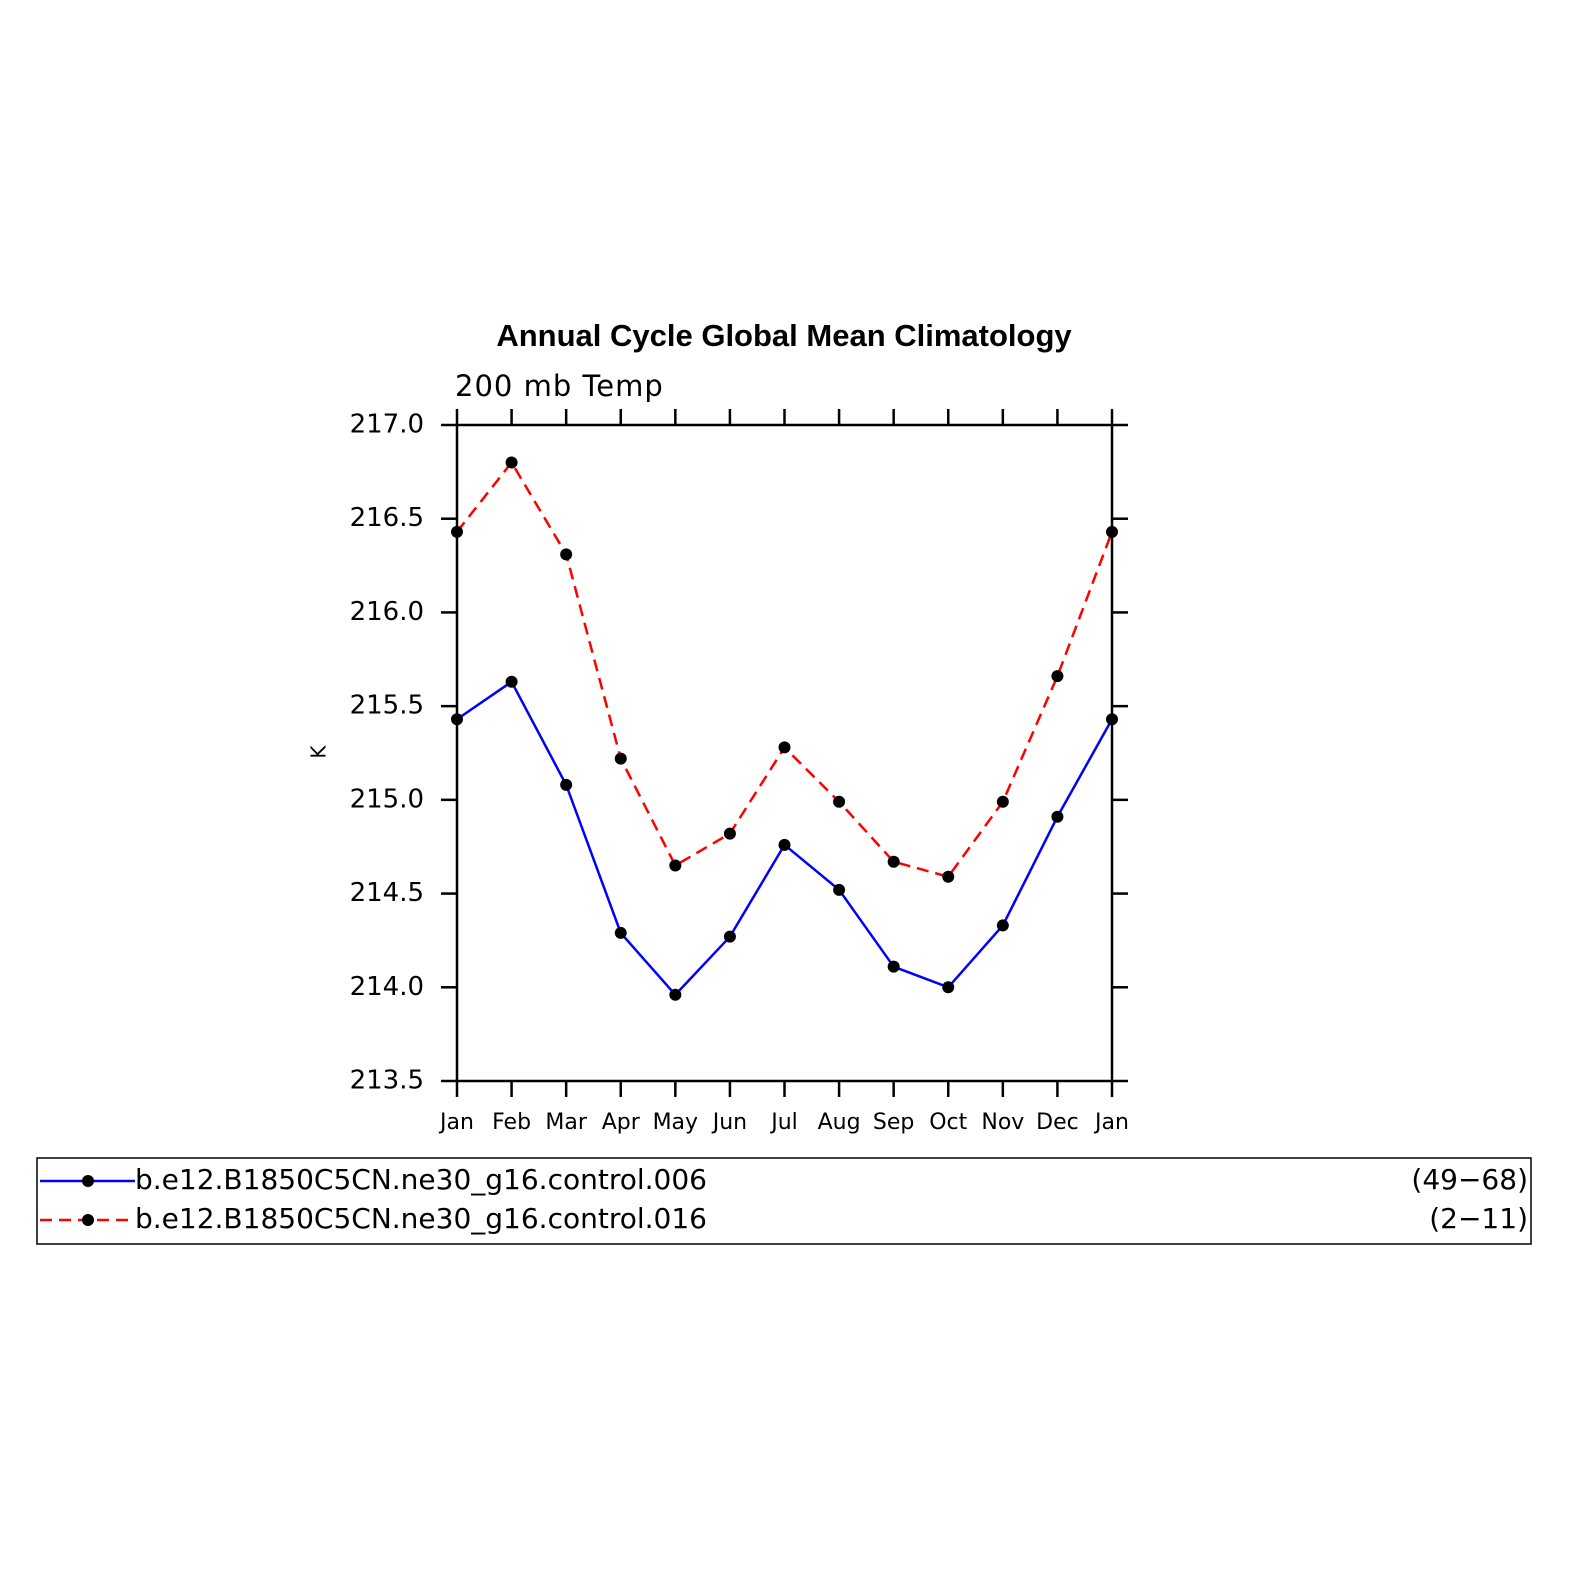 Image resolution: width=1575 pixels, height=1575 pixels. What do you see at coordinates (1478, 1218) in the screenshot?
I see `legend-years: (2−11)` at bounding box center [1478, 1218].